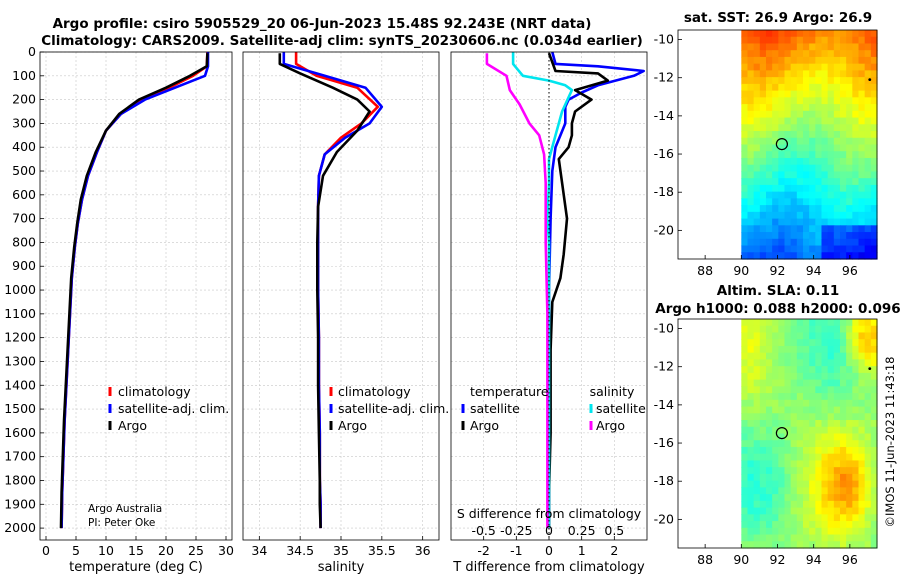 This screenshot has width=900, height=580. What do you see at coordinates (484, 425) in the screenshot?
I see `legend-label: Argo` at bounding box center [484, 425].